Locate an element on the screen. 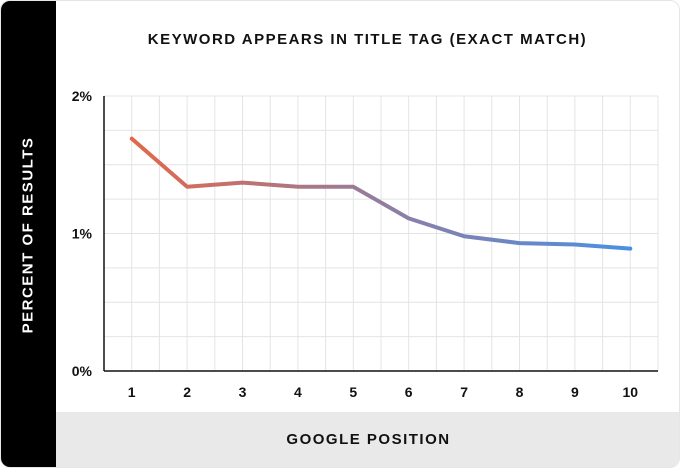  y-tick-label: 0% is located at coordinates (82, 371).